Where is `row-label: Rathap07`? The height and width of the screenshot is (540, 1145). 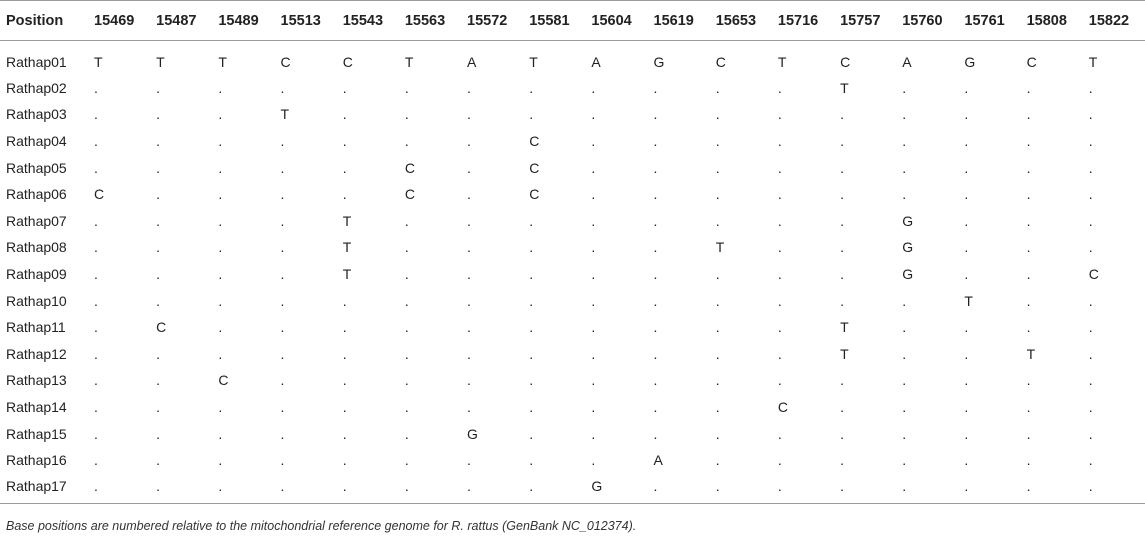 row-label: Rathap07 is located at coordinates (36, 220).